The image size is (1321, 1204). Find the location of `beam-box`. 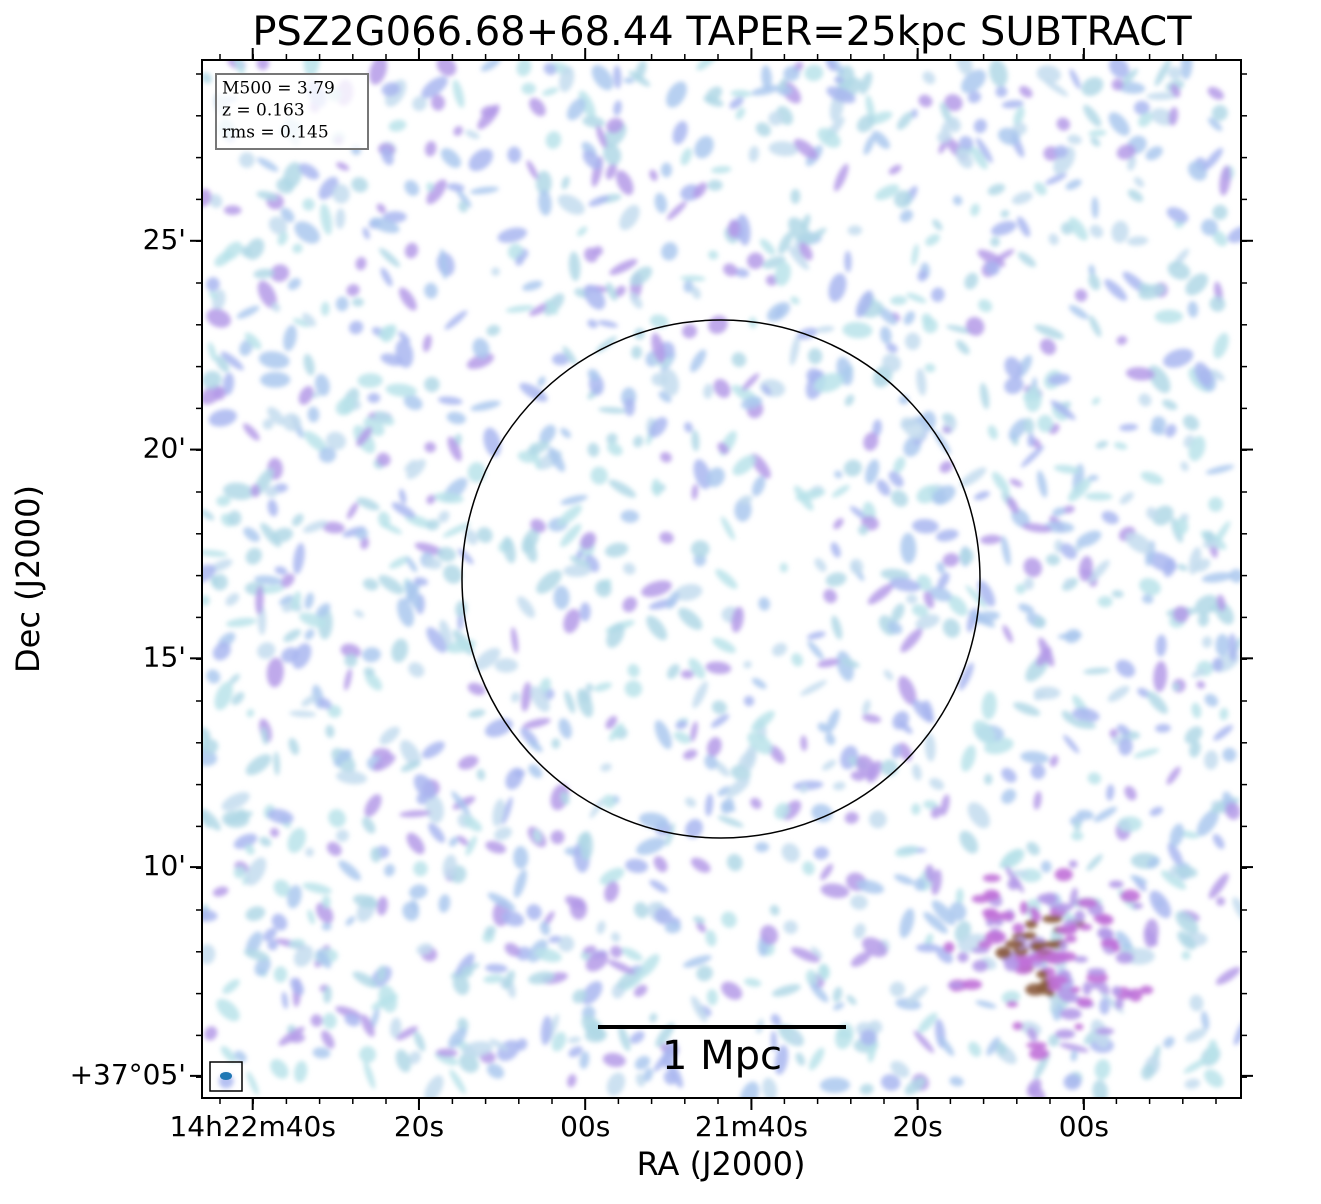

beam-box is located at coordinates (226, 1076).